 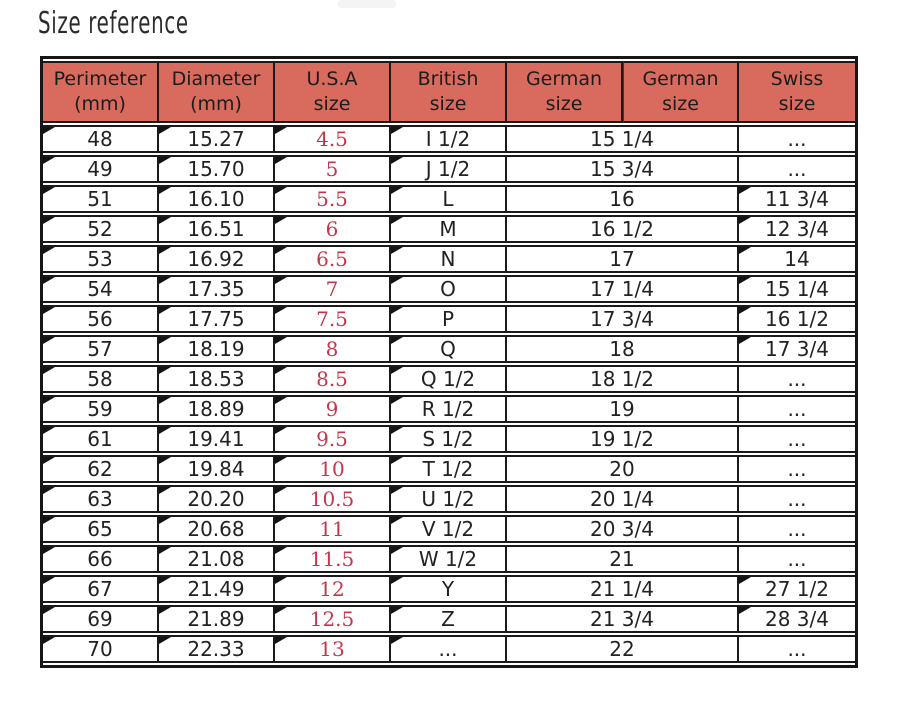 What do you see at coordinates (623, 469) in the screenshot?
I see `german-size-cell: 20` at bounding box center [623, 469].